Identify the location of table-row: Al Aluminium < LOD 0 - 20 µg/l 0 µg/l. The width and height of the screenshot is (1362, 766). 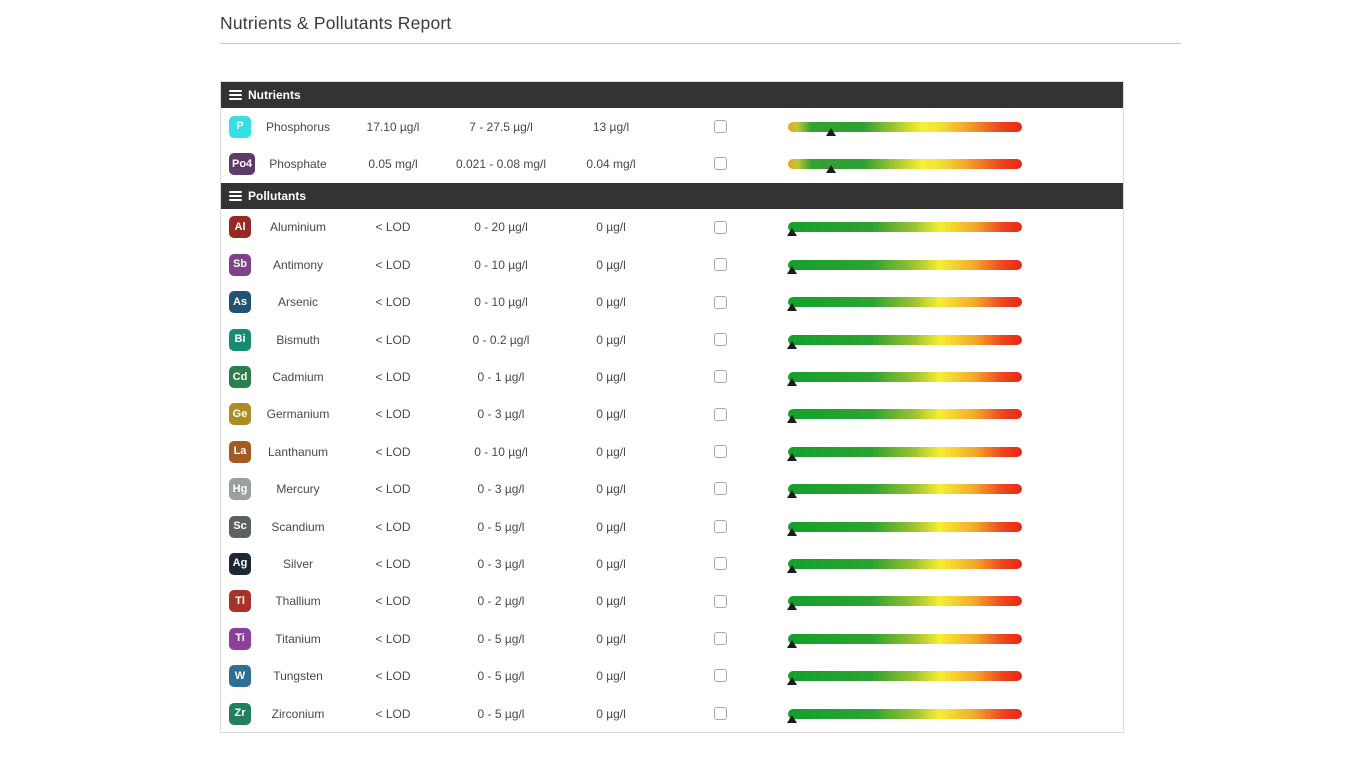
(672, 227).